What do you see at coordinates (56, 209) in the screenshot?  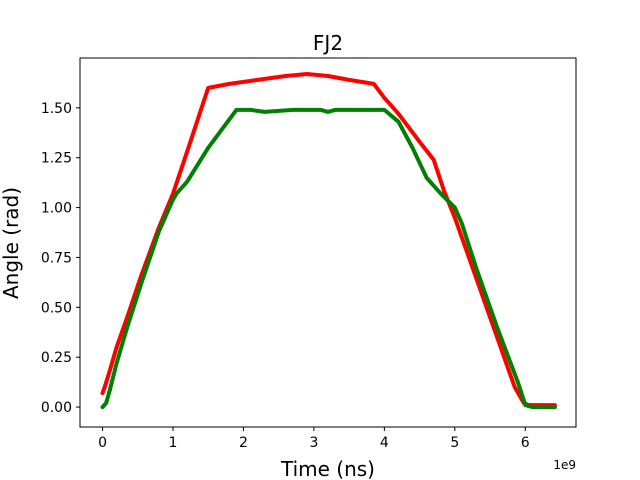 I see `y-tick-label: 1.00` at bounding box center [56, 209].